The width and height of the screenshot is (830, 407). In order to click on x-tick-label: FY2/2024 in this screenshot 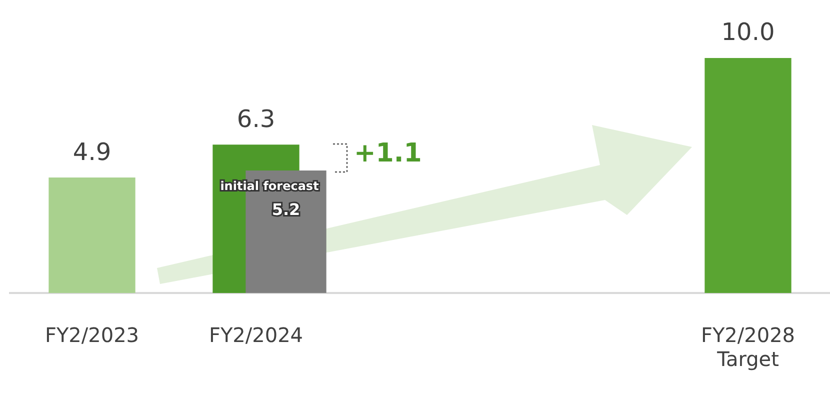, I will do `click(256, 335)`.